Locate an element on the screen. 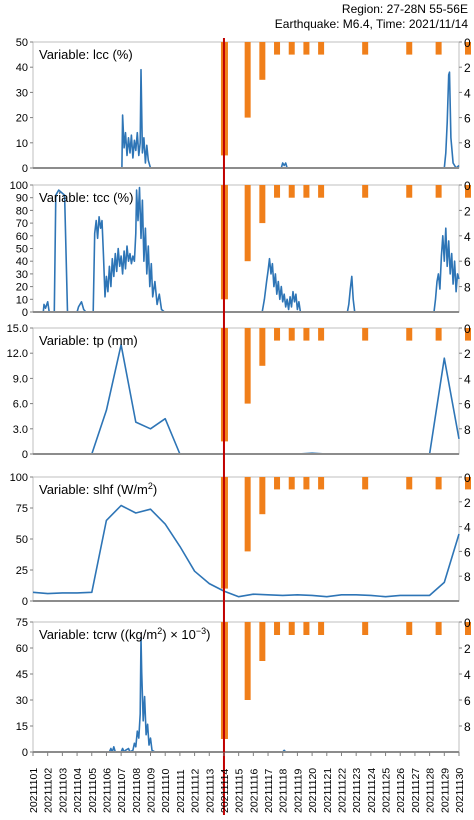 This screenshot has height=820, width=474. panel-label: Variable: slhf (W/m2) is located at coordinates (98, 489).